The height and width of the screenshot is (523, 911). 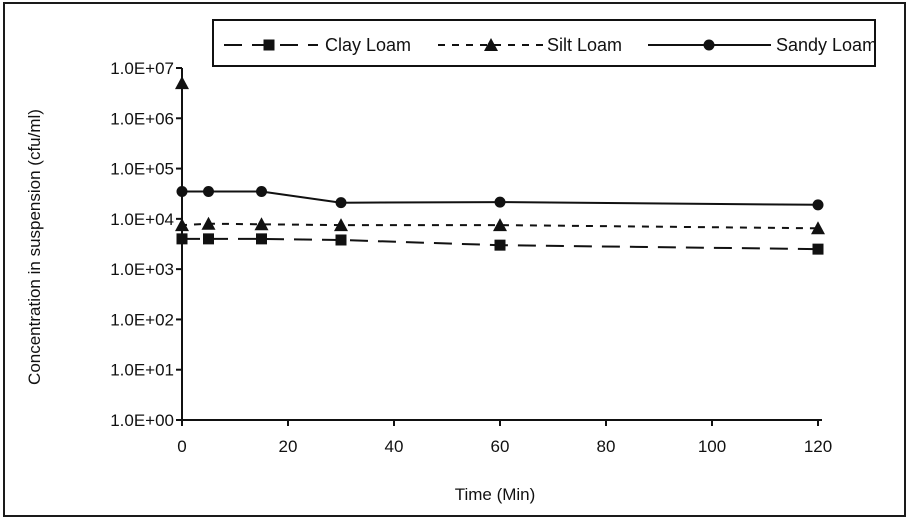 I want to click on y-tick-label: 1.0E+04, so click(x=142, y=219).